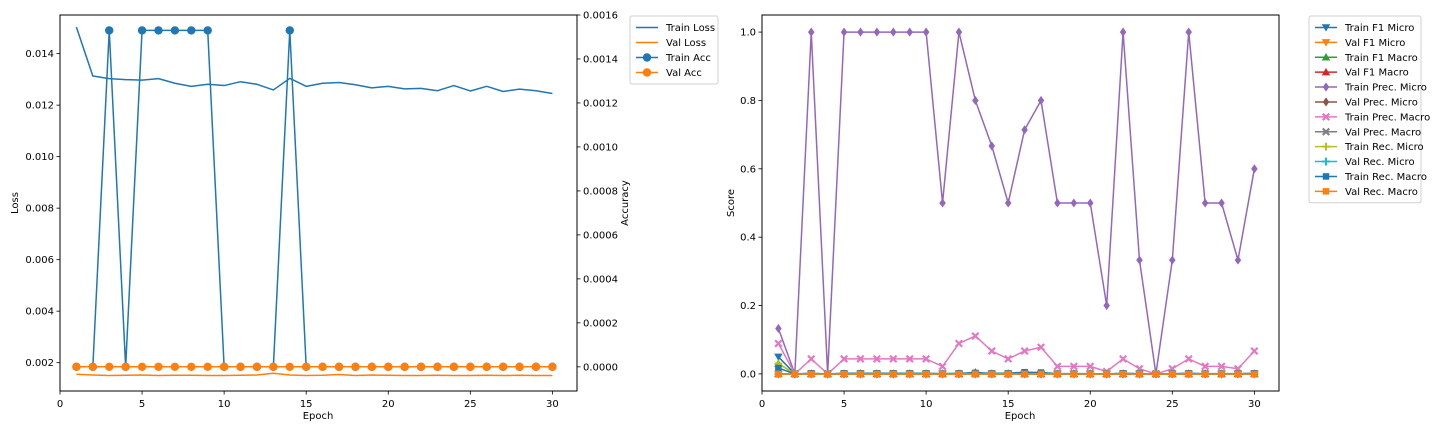 Image resolution: width=1440 pixels, height=432 pixels. Describe the element at coordinates (1385, 177) in the screenshot. I see `legend-label: Train Rec. Macro` at that location.